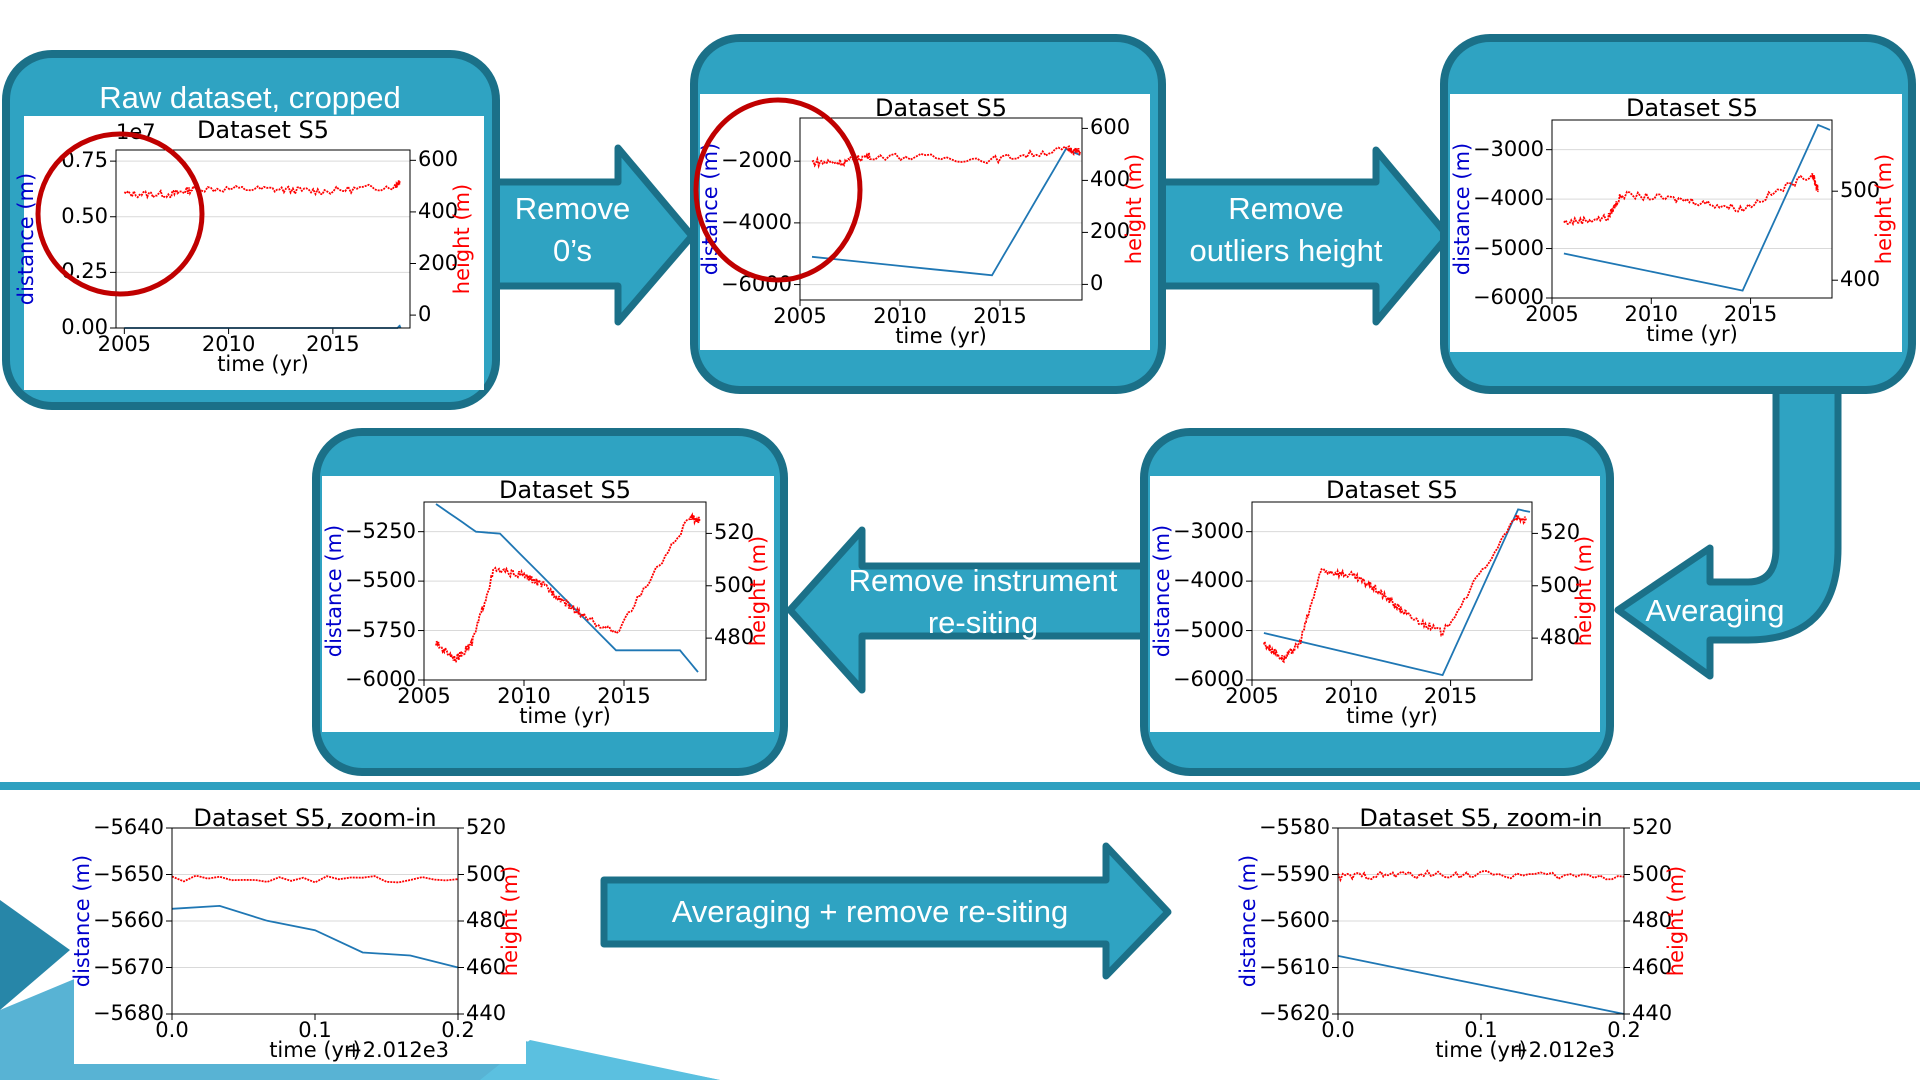 The height and width of the screenshot is (1080, 1920). I want to click on ytick-left-zoom-processed-4: −5620, so click(1294, 1013).